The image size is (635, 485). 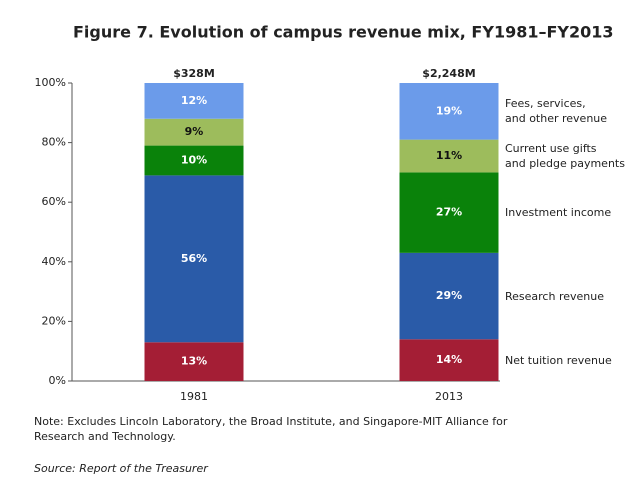 What do you see at coordinates (121, 468) in the screenshot?
I see `source: Source: Report of the Treasurer` at bounding box center [121, 468].